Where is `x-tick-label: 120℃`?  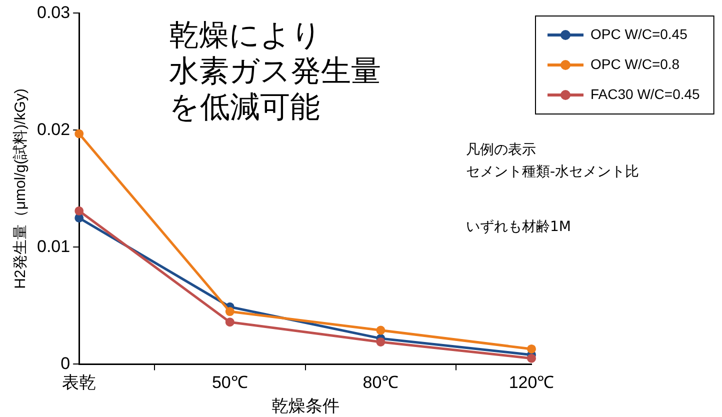
x-tick-label: 120℃ is located at coordinates (531, 382).